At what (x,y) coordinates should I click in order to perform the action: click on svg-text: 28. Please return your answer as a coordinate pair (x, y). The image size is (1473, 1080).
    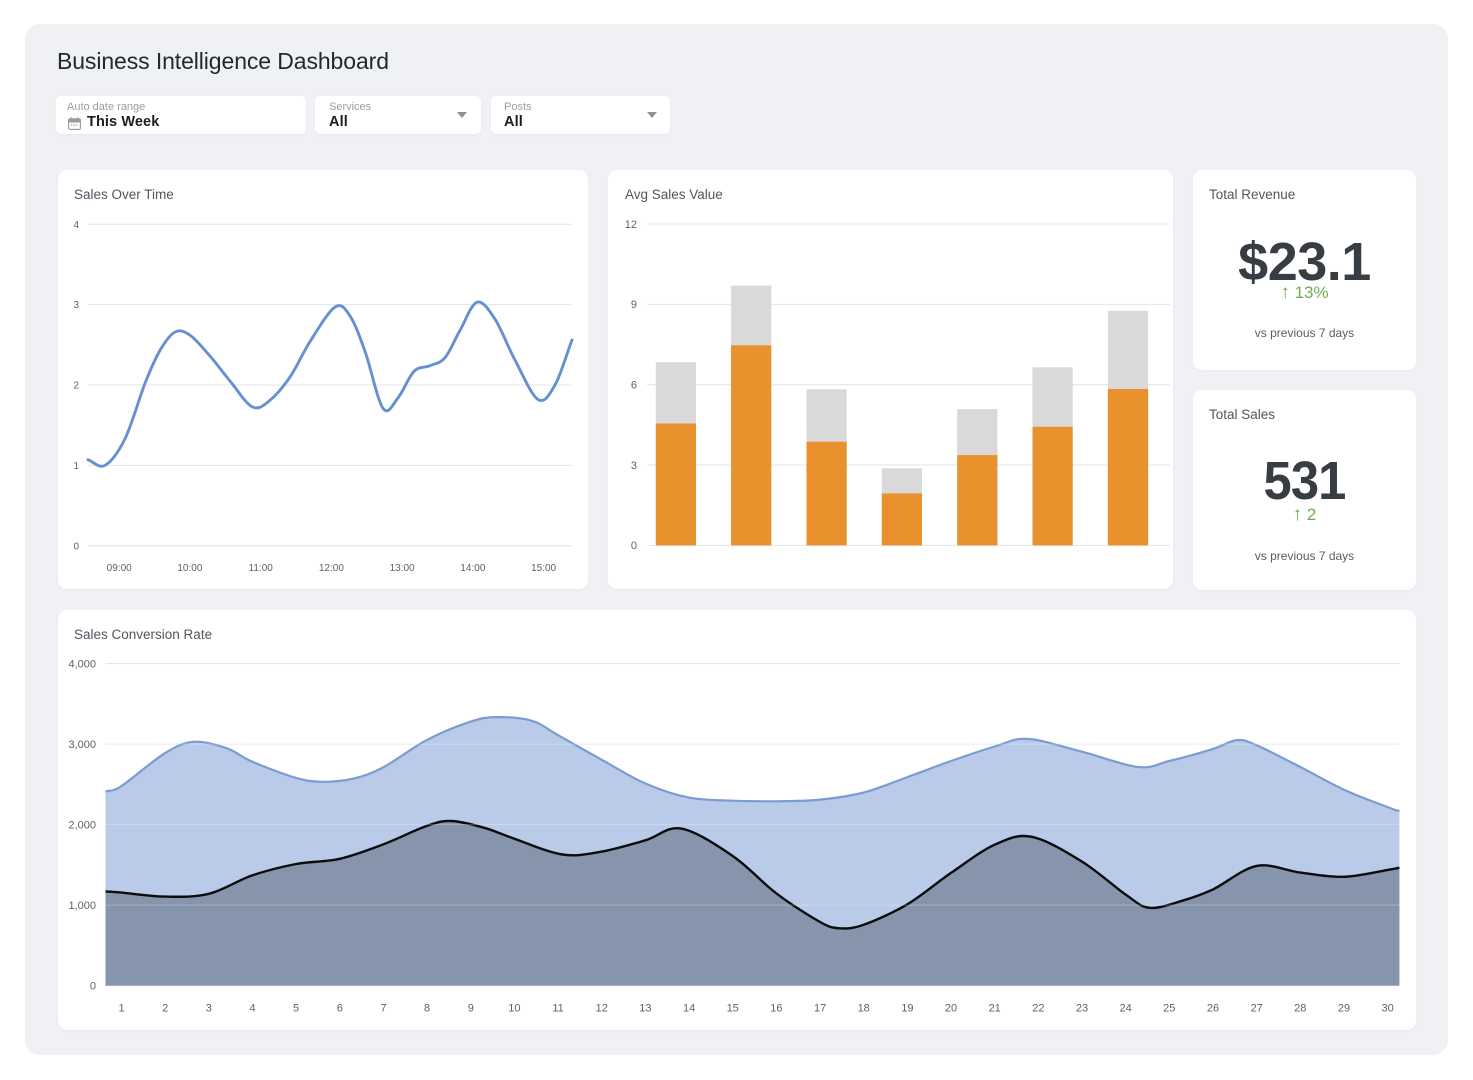
    Looking at the image, I should click on (1300, 1009).